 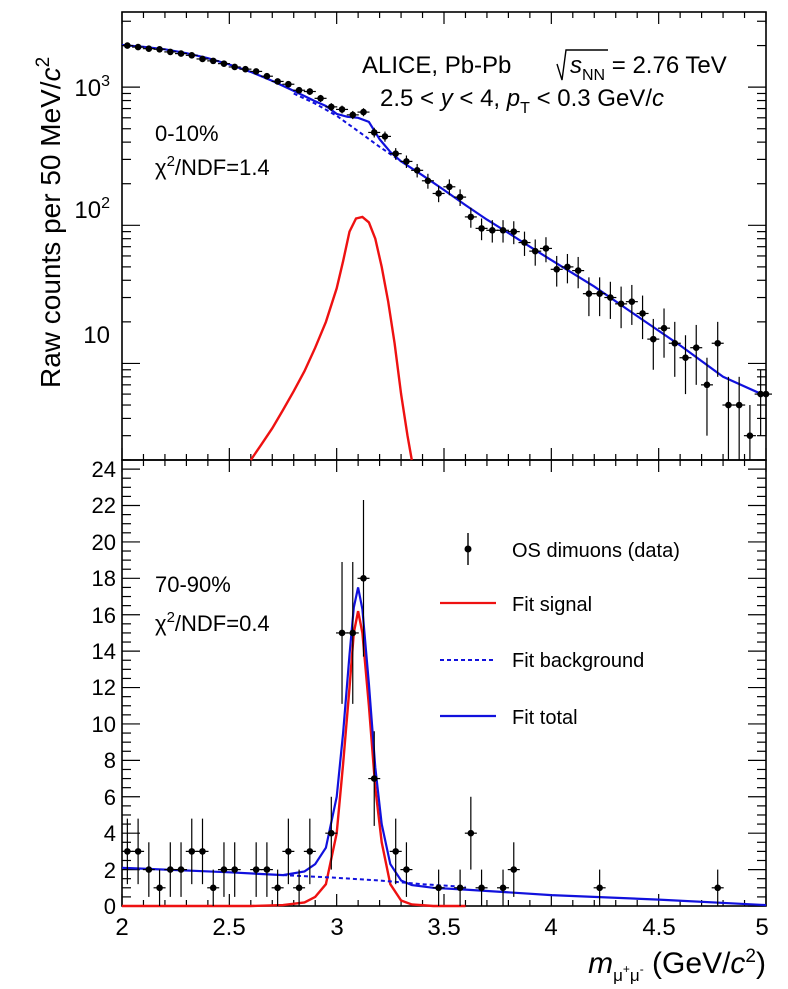 I want to click on xtick-label-4.5: 4.5, so click(x=658, y=927).